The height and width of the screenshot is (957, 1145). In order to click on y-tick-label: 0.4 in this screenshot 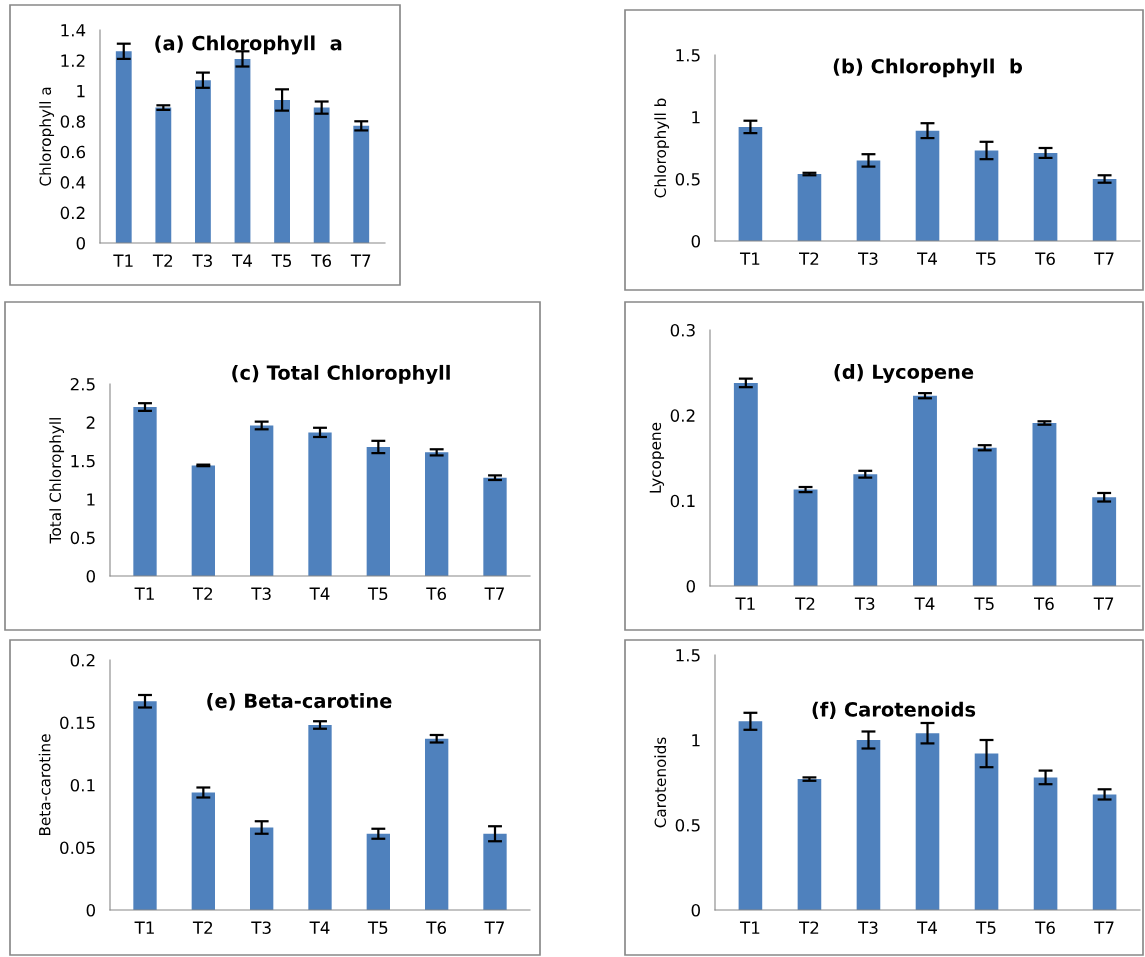, I will do `click(73, 182)`.